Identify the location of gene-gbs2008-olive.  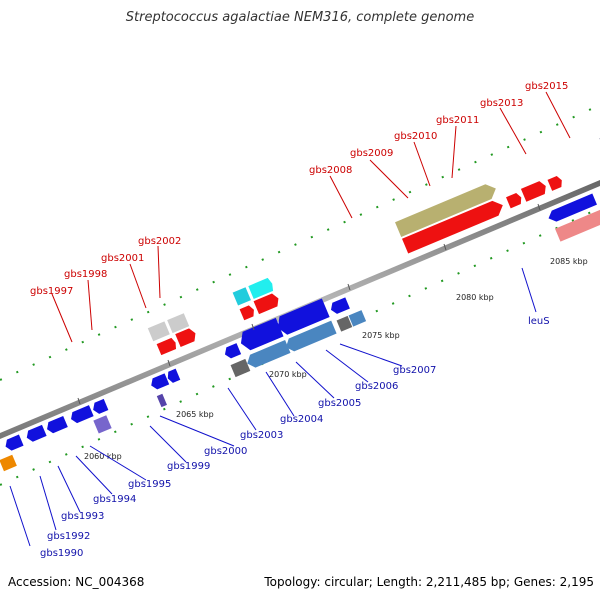
(447, 209).